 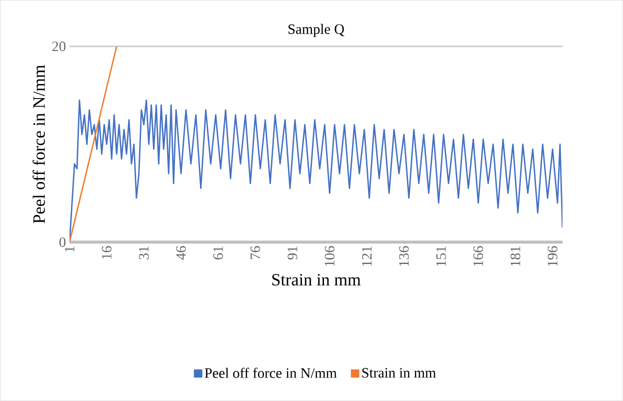 What do you see at coordinates (218, 253) in the screenshot?
I see `x-tick-label: 61` at bounding box center [218, 253].